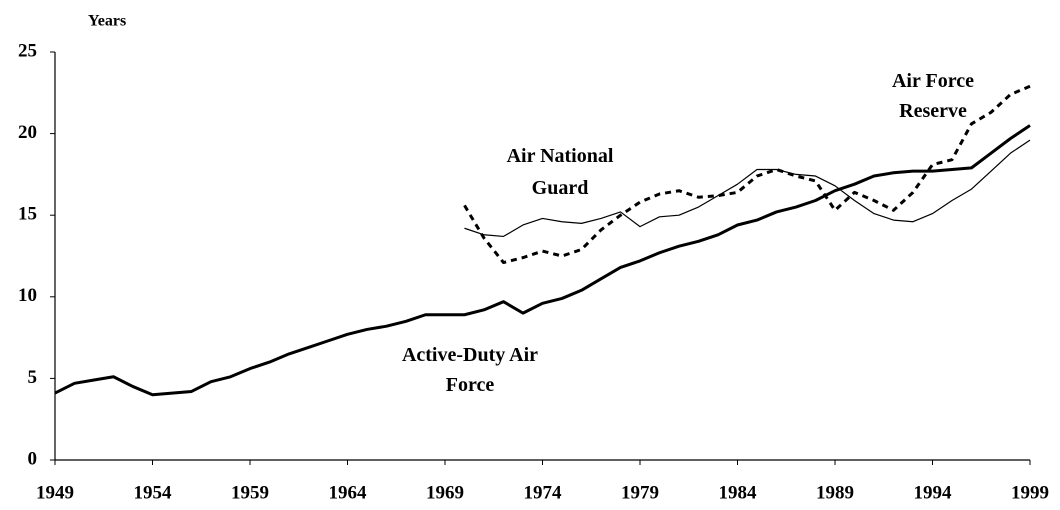  What do you see at coordinates (933, 492) in the screenshot?
I see `x-tick-label: 1994` at bounding box center [933, 492].